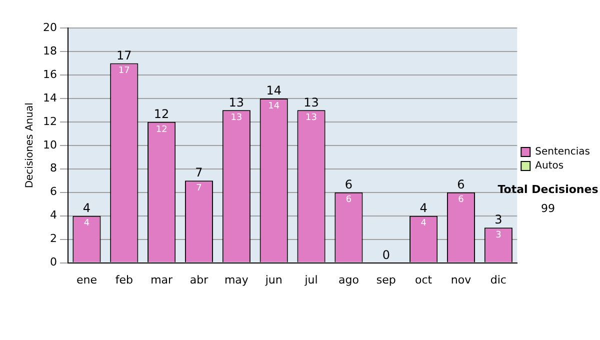 Image resolution: width=600 pixels, height=340 pixels. Describe the element at coordinates (49, 97) in the screenshot. I see `y-tick-label: 14` at that location.